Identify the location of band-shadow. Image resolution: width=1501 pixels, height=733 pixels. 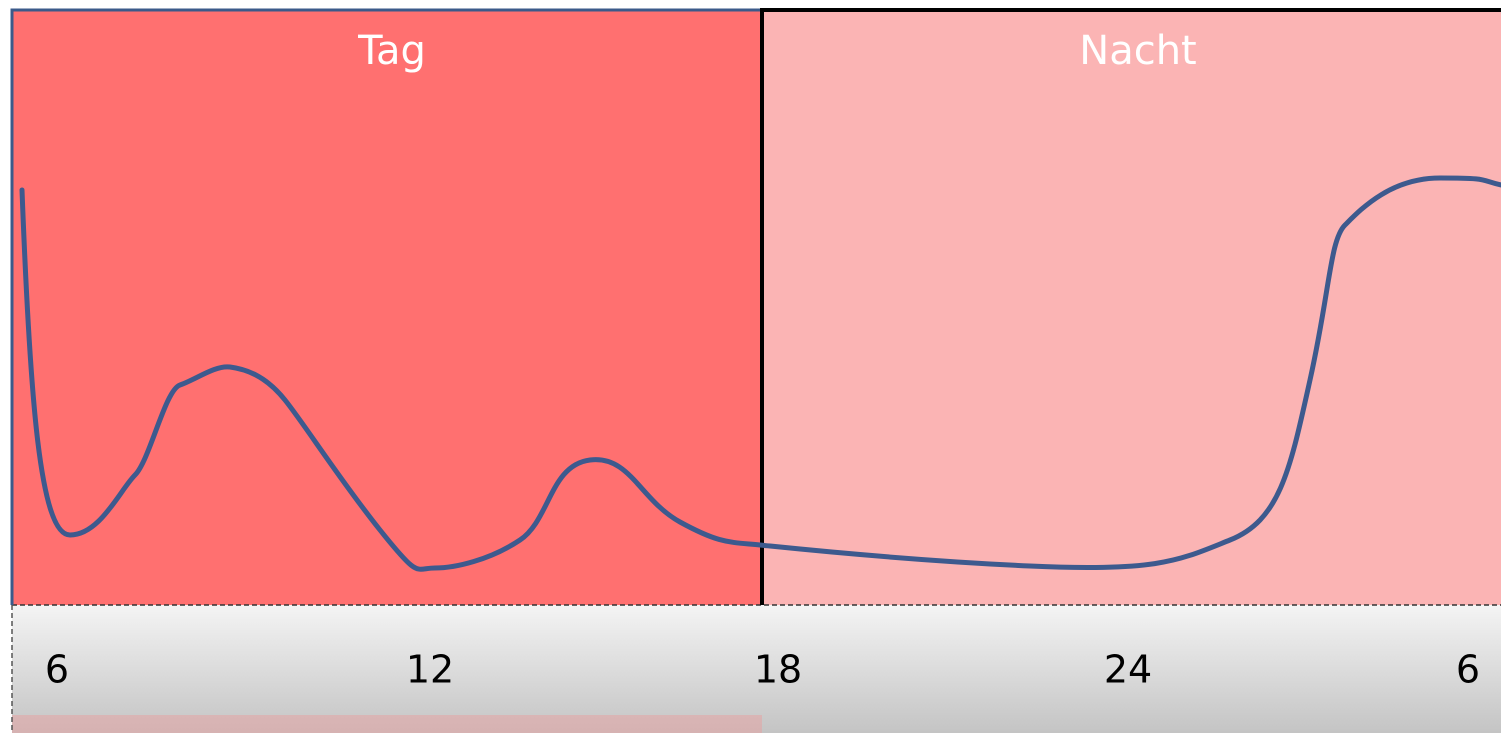
(387, 724).